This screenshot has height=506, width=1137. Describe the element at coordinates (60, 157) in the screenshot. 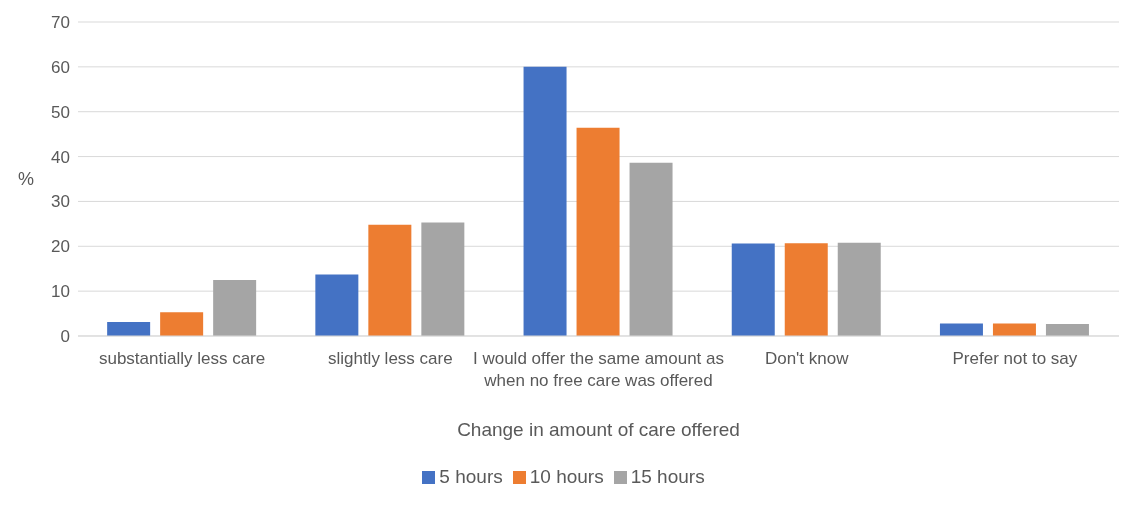

I see `y-tick-label: 40` at that location.